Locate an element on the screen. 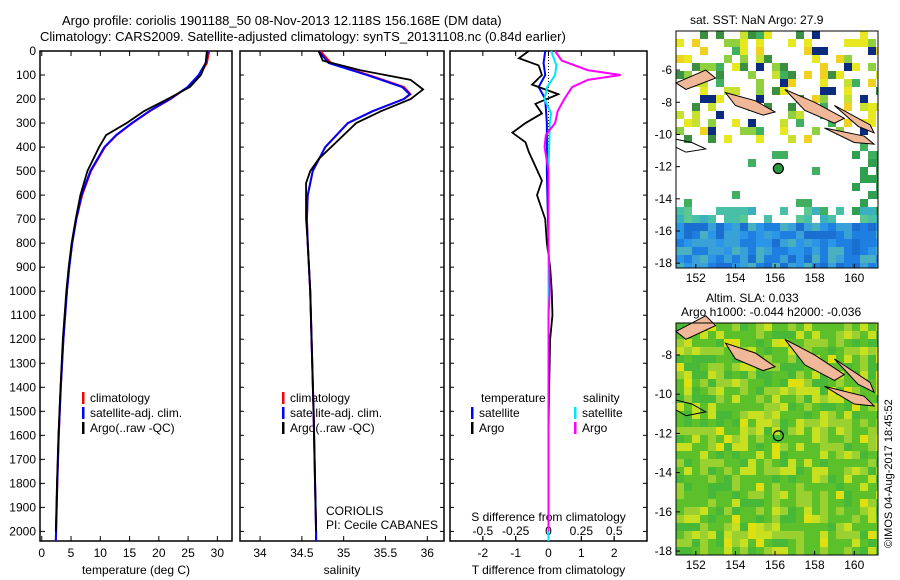 The image size is (900, 580). x2-tick-label: 0.5 is located at coordinates (614, 531).